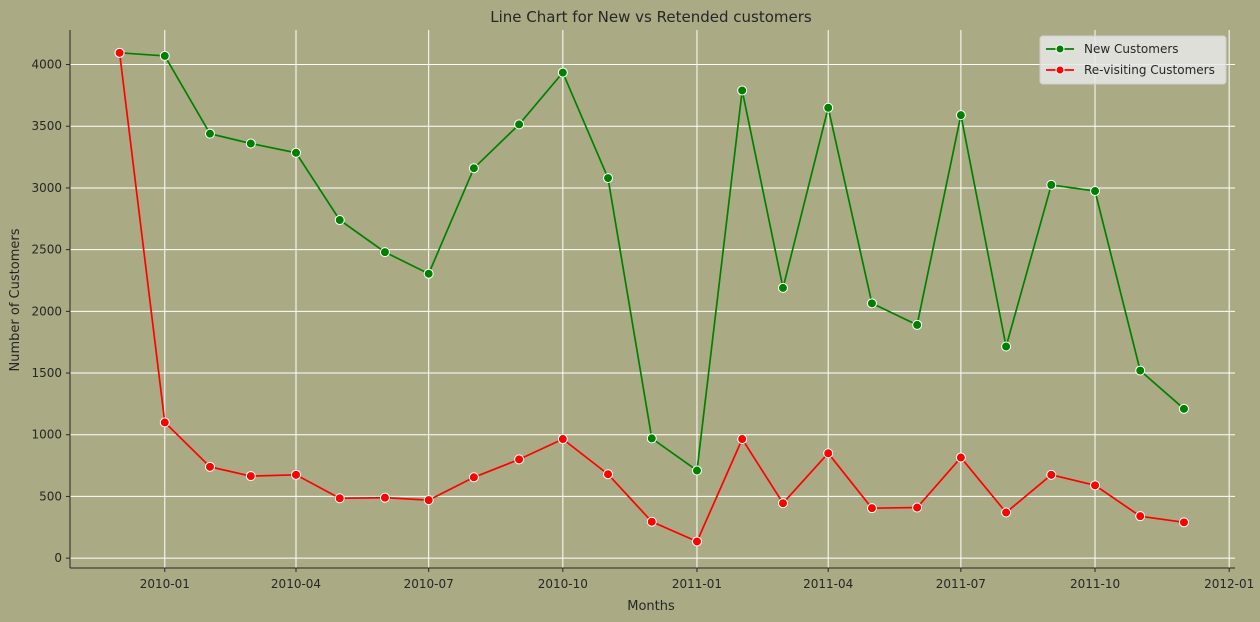  I want to click on y-tick-label: 3500, so click(46, 126).